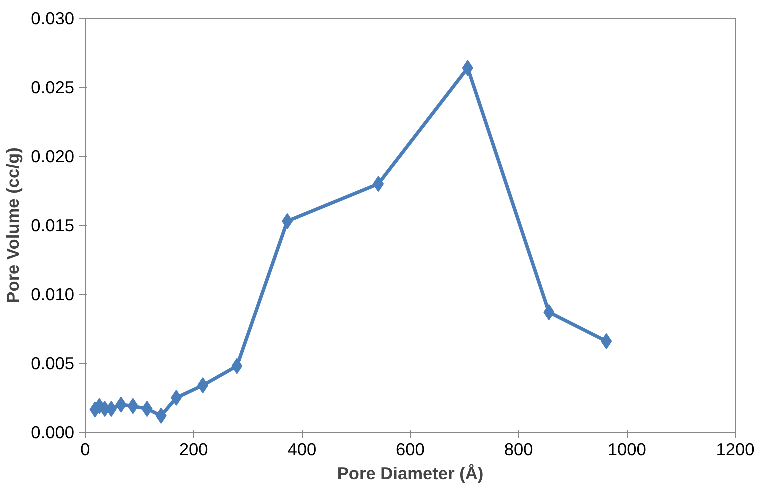  Describe the element at coordinates (410, 450) in the screenshot. I see `x-tick-label: 600` at that location.